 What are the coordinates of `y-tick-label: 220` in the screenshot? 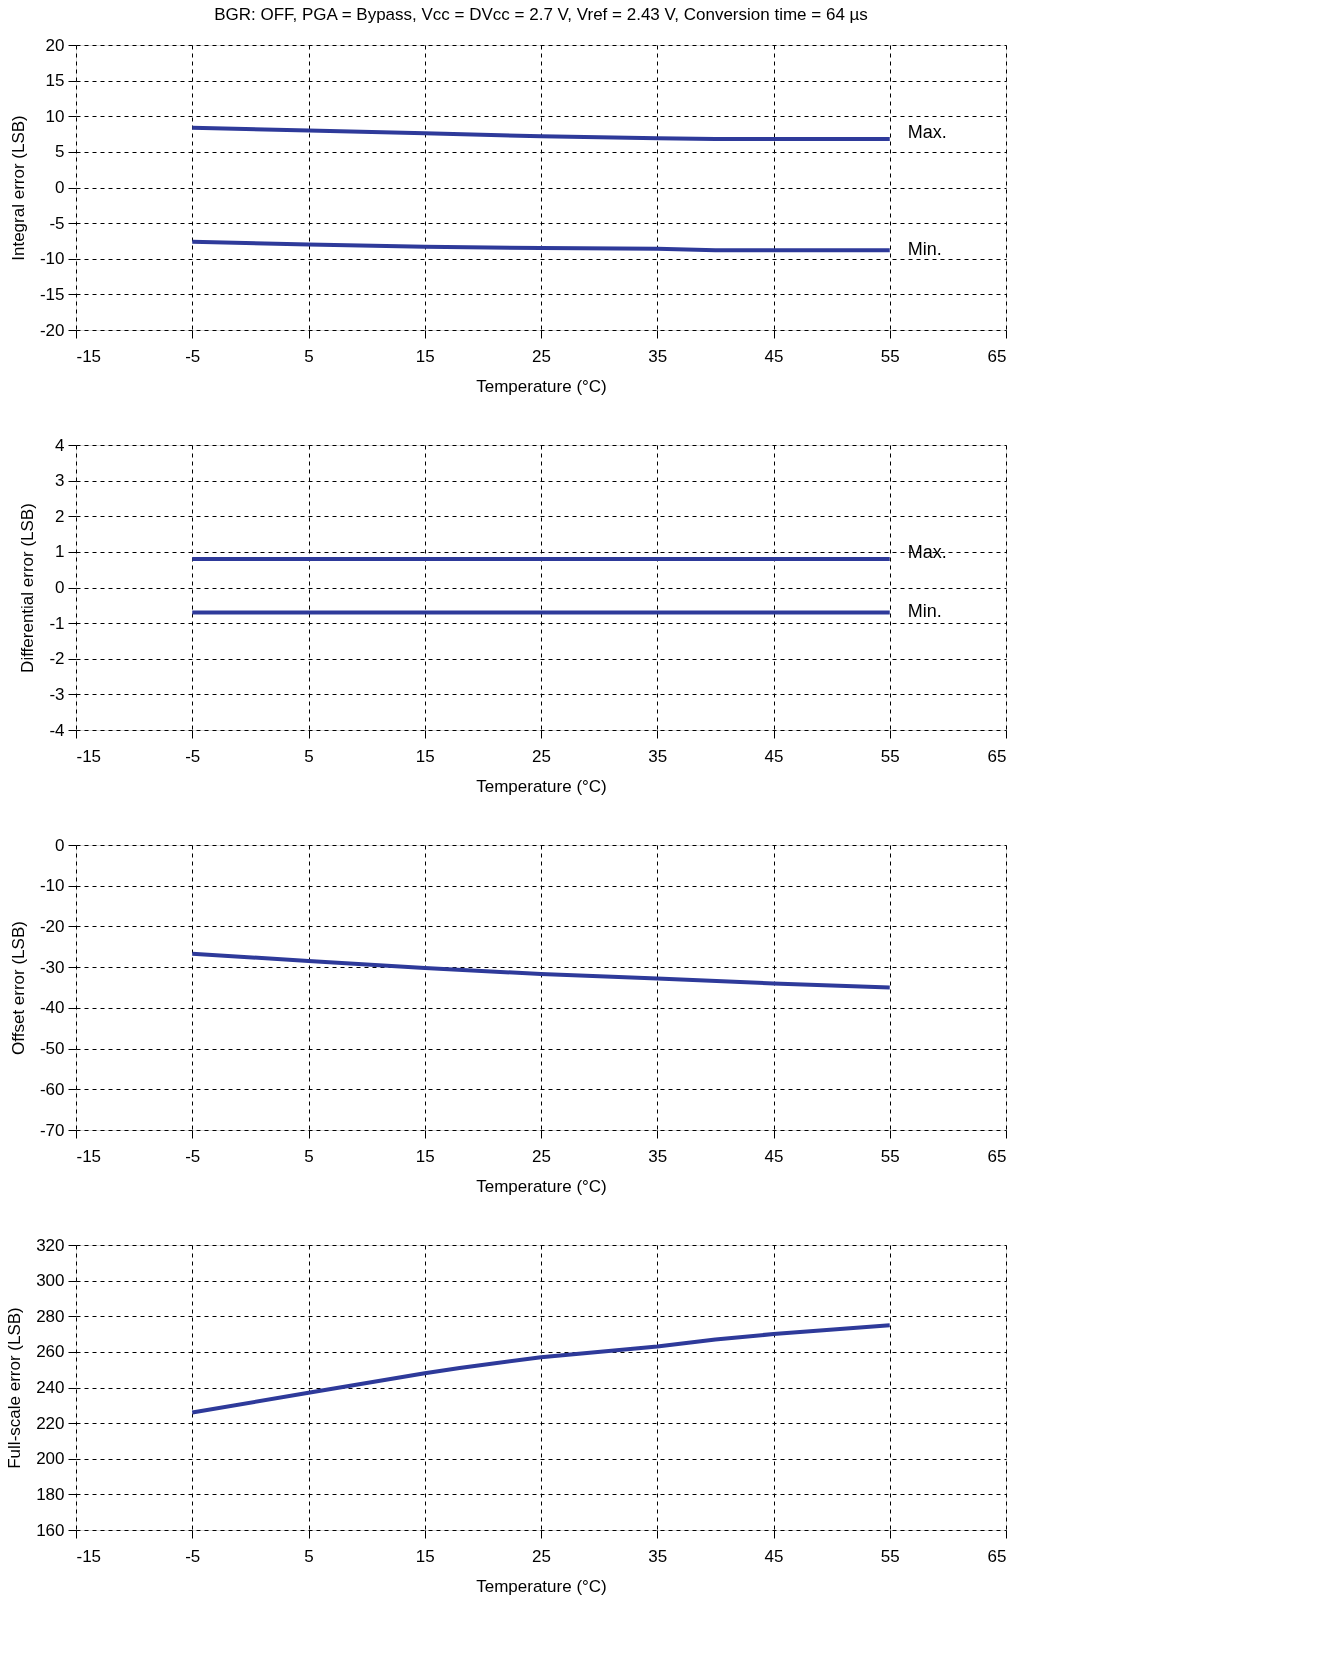 It's located at (50, 1423).